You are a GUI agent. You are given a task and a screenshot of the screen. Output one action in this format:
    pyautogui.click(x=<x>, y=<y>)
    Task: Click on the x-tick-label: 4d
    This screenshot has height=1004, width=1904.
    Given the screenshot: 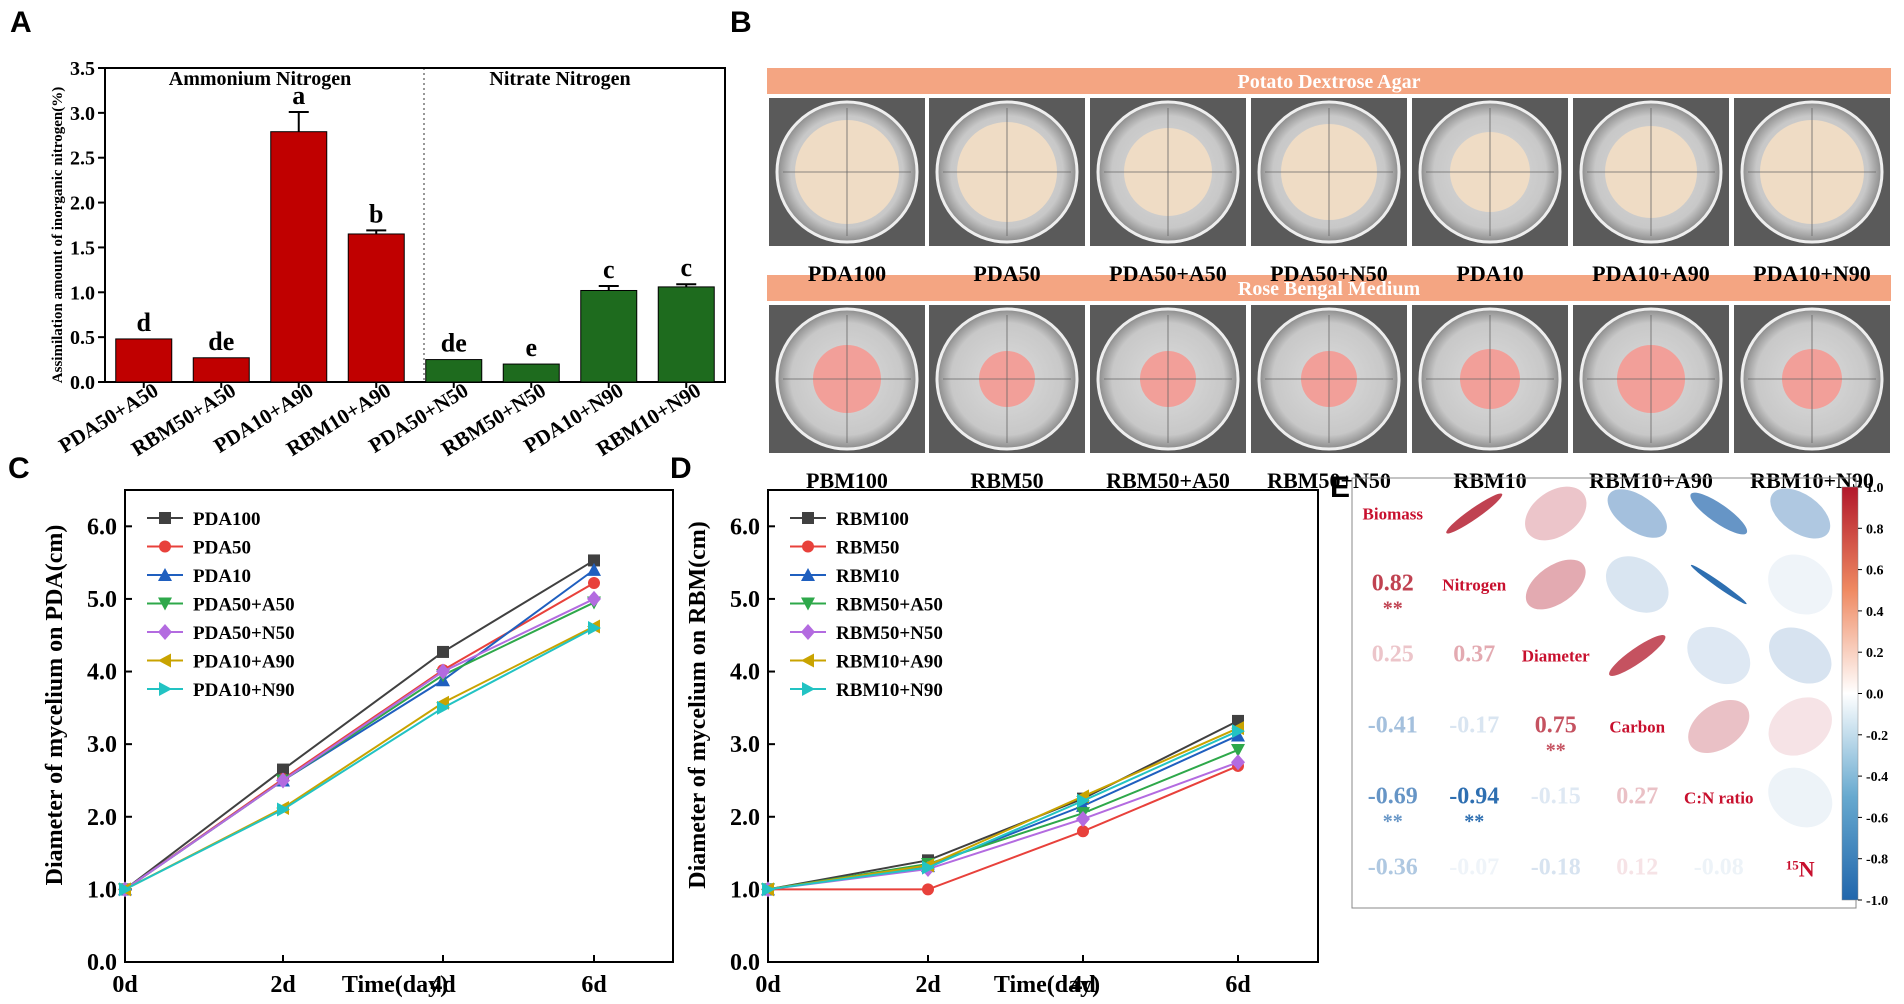 What is the action you would take?
    pyautogui.click(x=443, y=985)
    